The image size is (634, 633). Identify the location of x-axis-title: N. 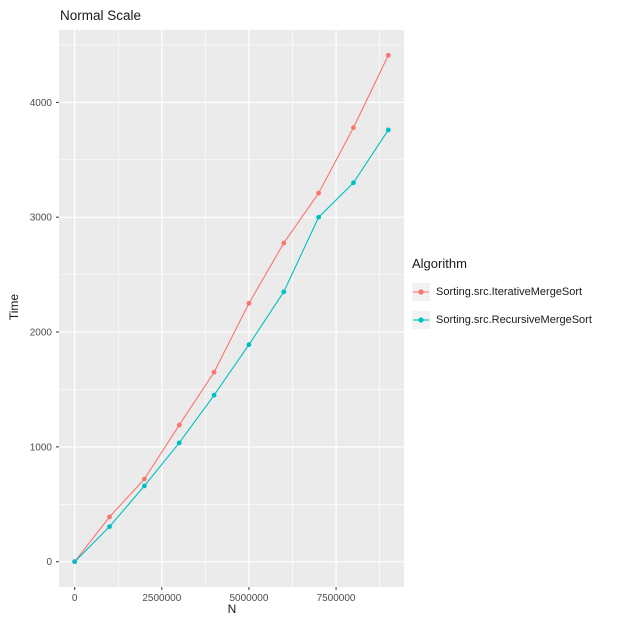
(232, 609).